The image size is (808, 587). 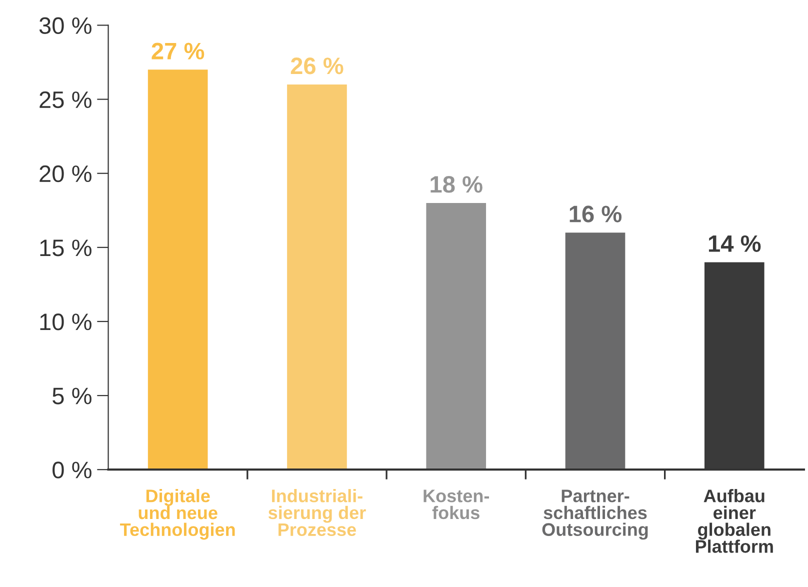 What do you see at coordinates (66, 173) in the screenshot?
I see `y-tick-label: 20 %` at bounding box center [66, 173].